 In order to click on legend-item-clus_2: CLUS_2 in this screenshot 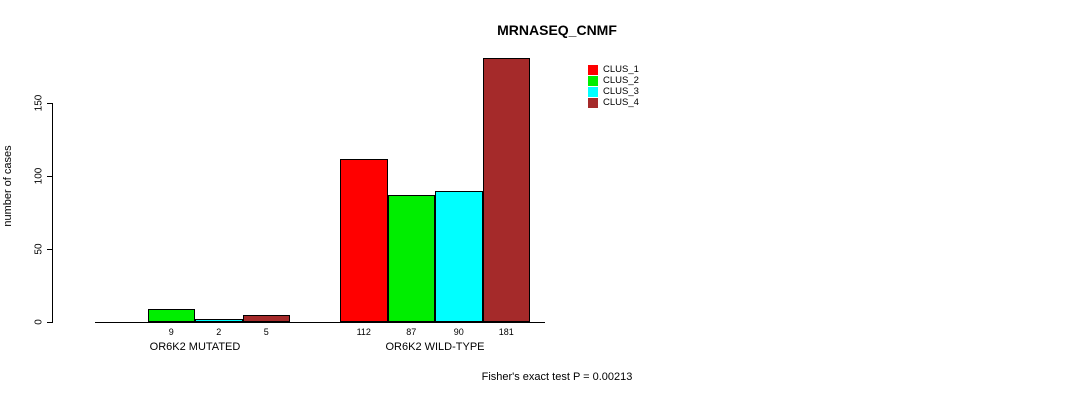, I will do `click(613, 80)`.